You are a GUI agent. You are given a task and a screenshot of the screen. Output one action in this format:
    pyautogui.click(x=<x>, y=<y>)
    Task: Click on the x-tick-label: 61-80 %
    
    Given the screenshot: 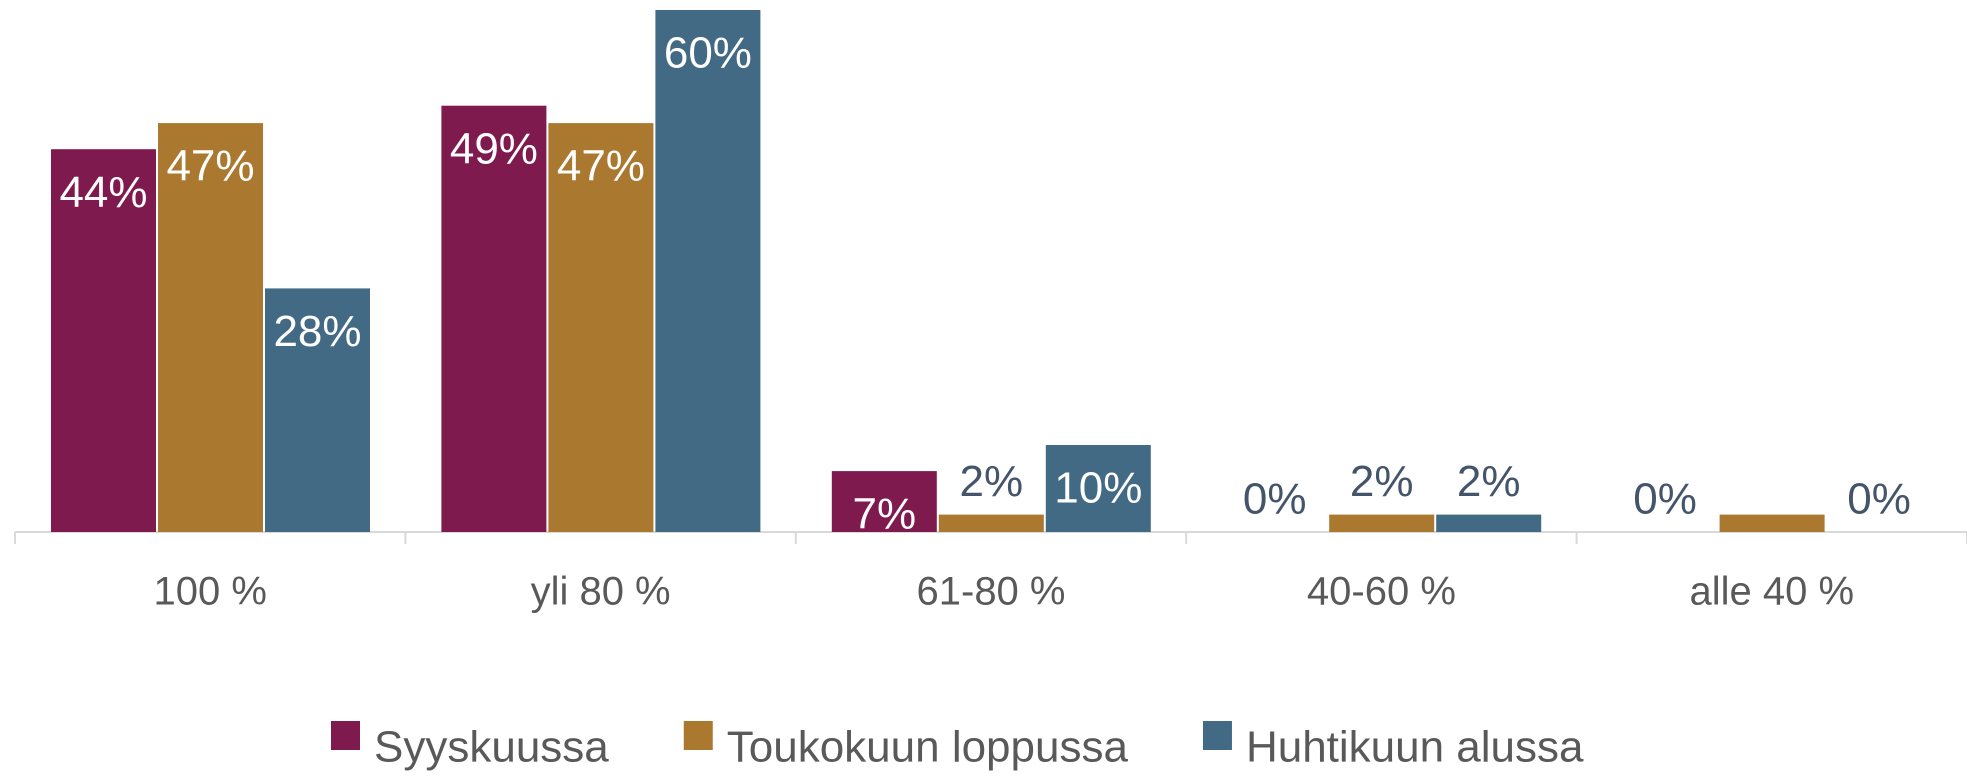 What is the action you would take?
    pyautogui.click(x=991, y=592)
    